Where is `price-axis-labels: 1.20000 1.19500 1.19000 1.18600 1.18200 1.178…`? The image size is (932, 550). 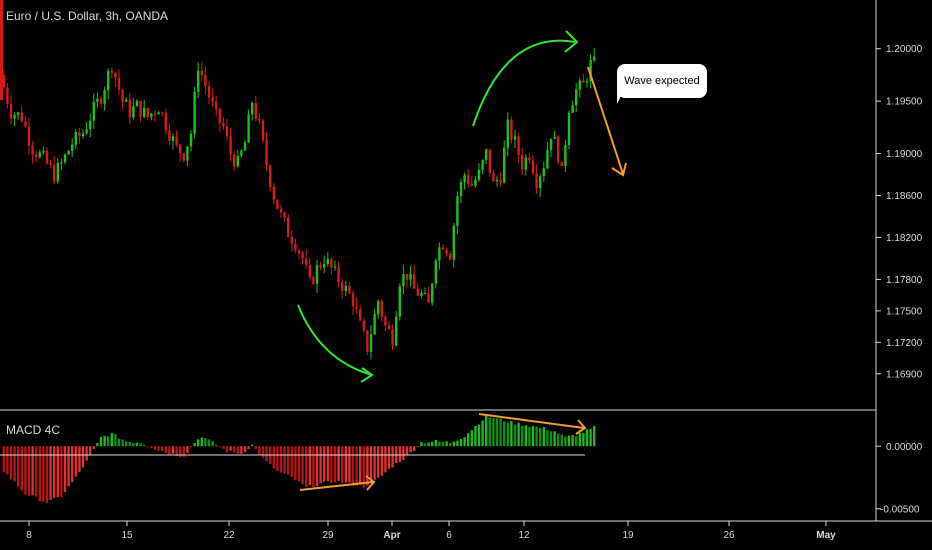 price-axis-labels: 1.20000 1.19500 1.19000 1.18600 1.18200 1.178… is located at coordinates (899, 212).